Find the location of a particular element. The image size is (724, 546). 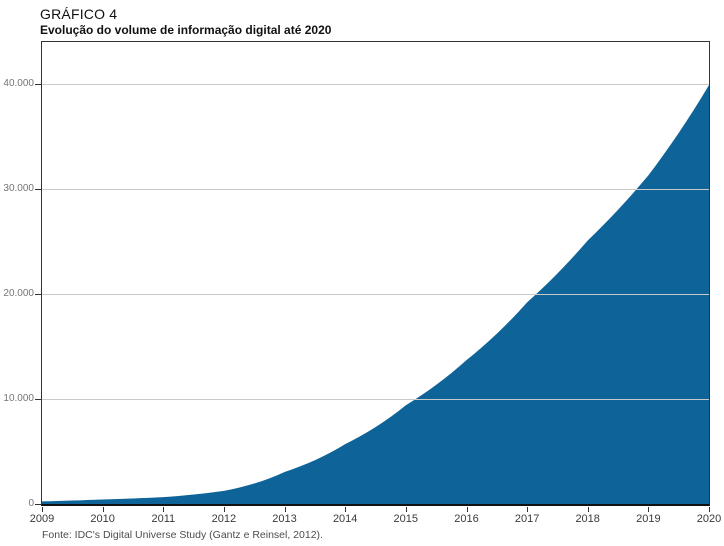

x-axis-tick-label: 2010 is located at coordinates (102, 519).